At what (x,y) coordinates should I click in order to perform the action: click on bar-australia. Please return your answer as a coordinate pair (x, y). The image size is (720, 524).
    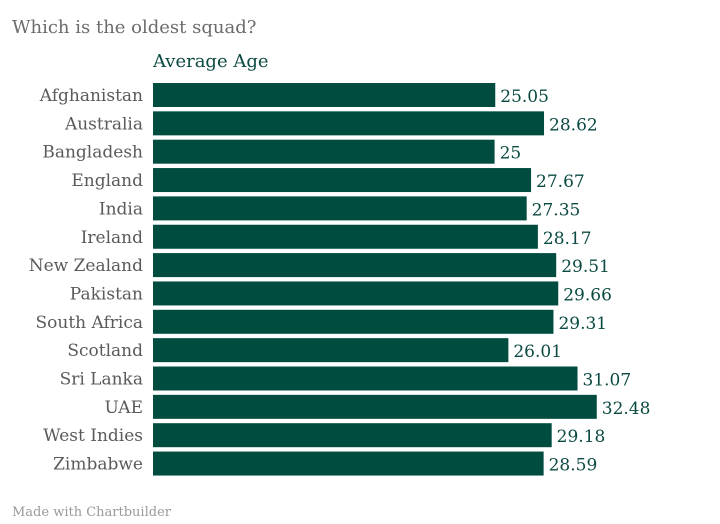
    Looking at the image, I should click on (349, 123).